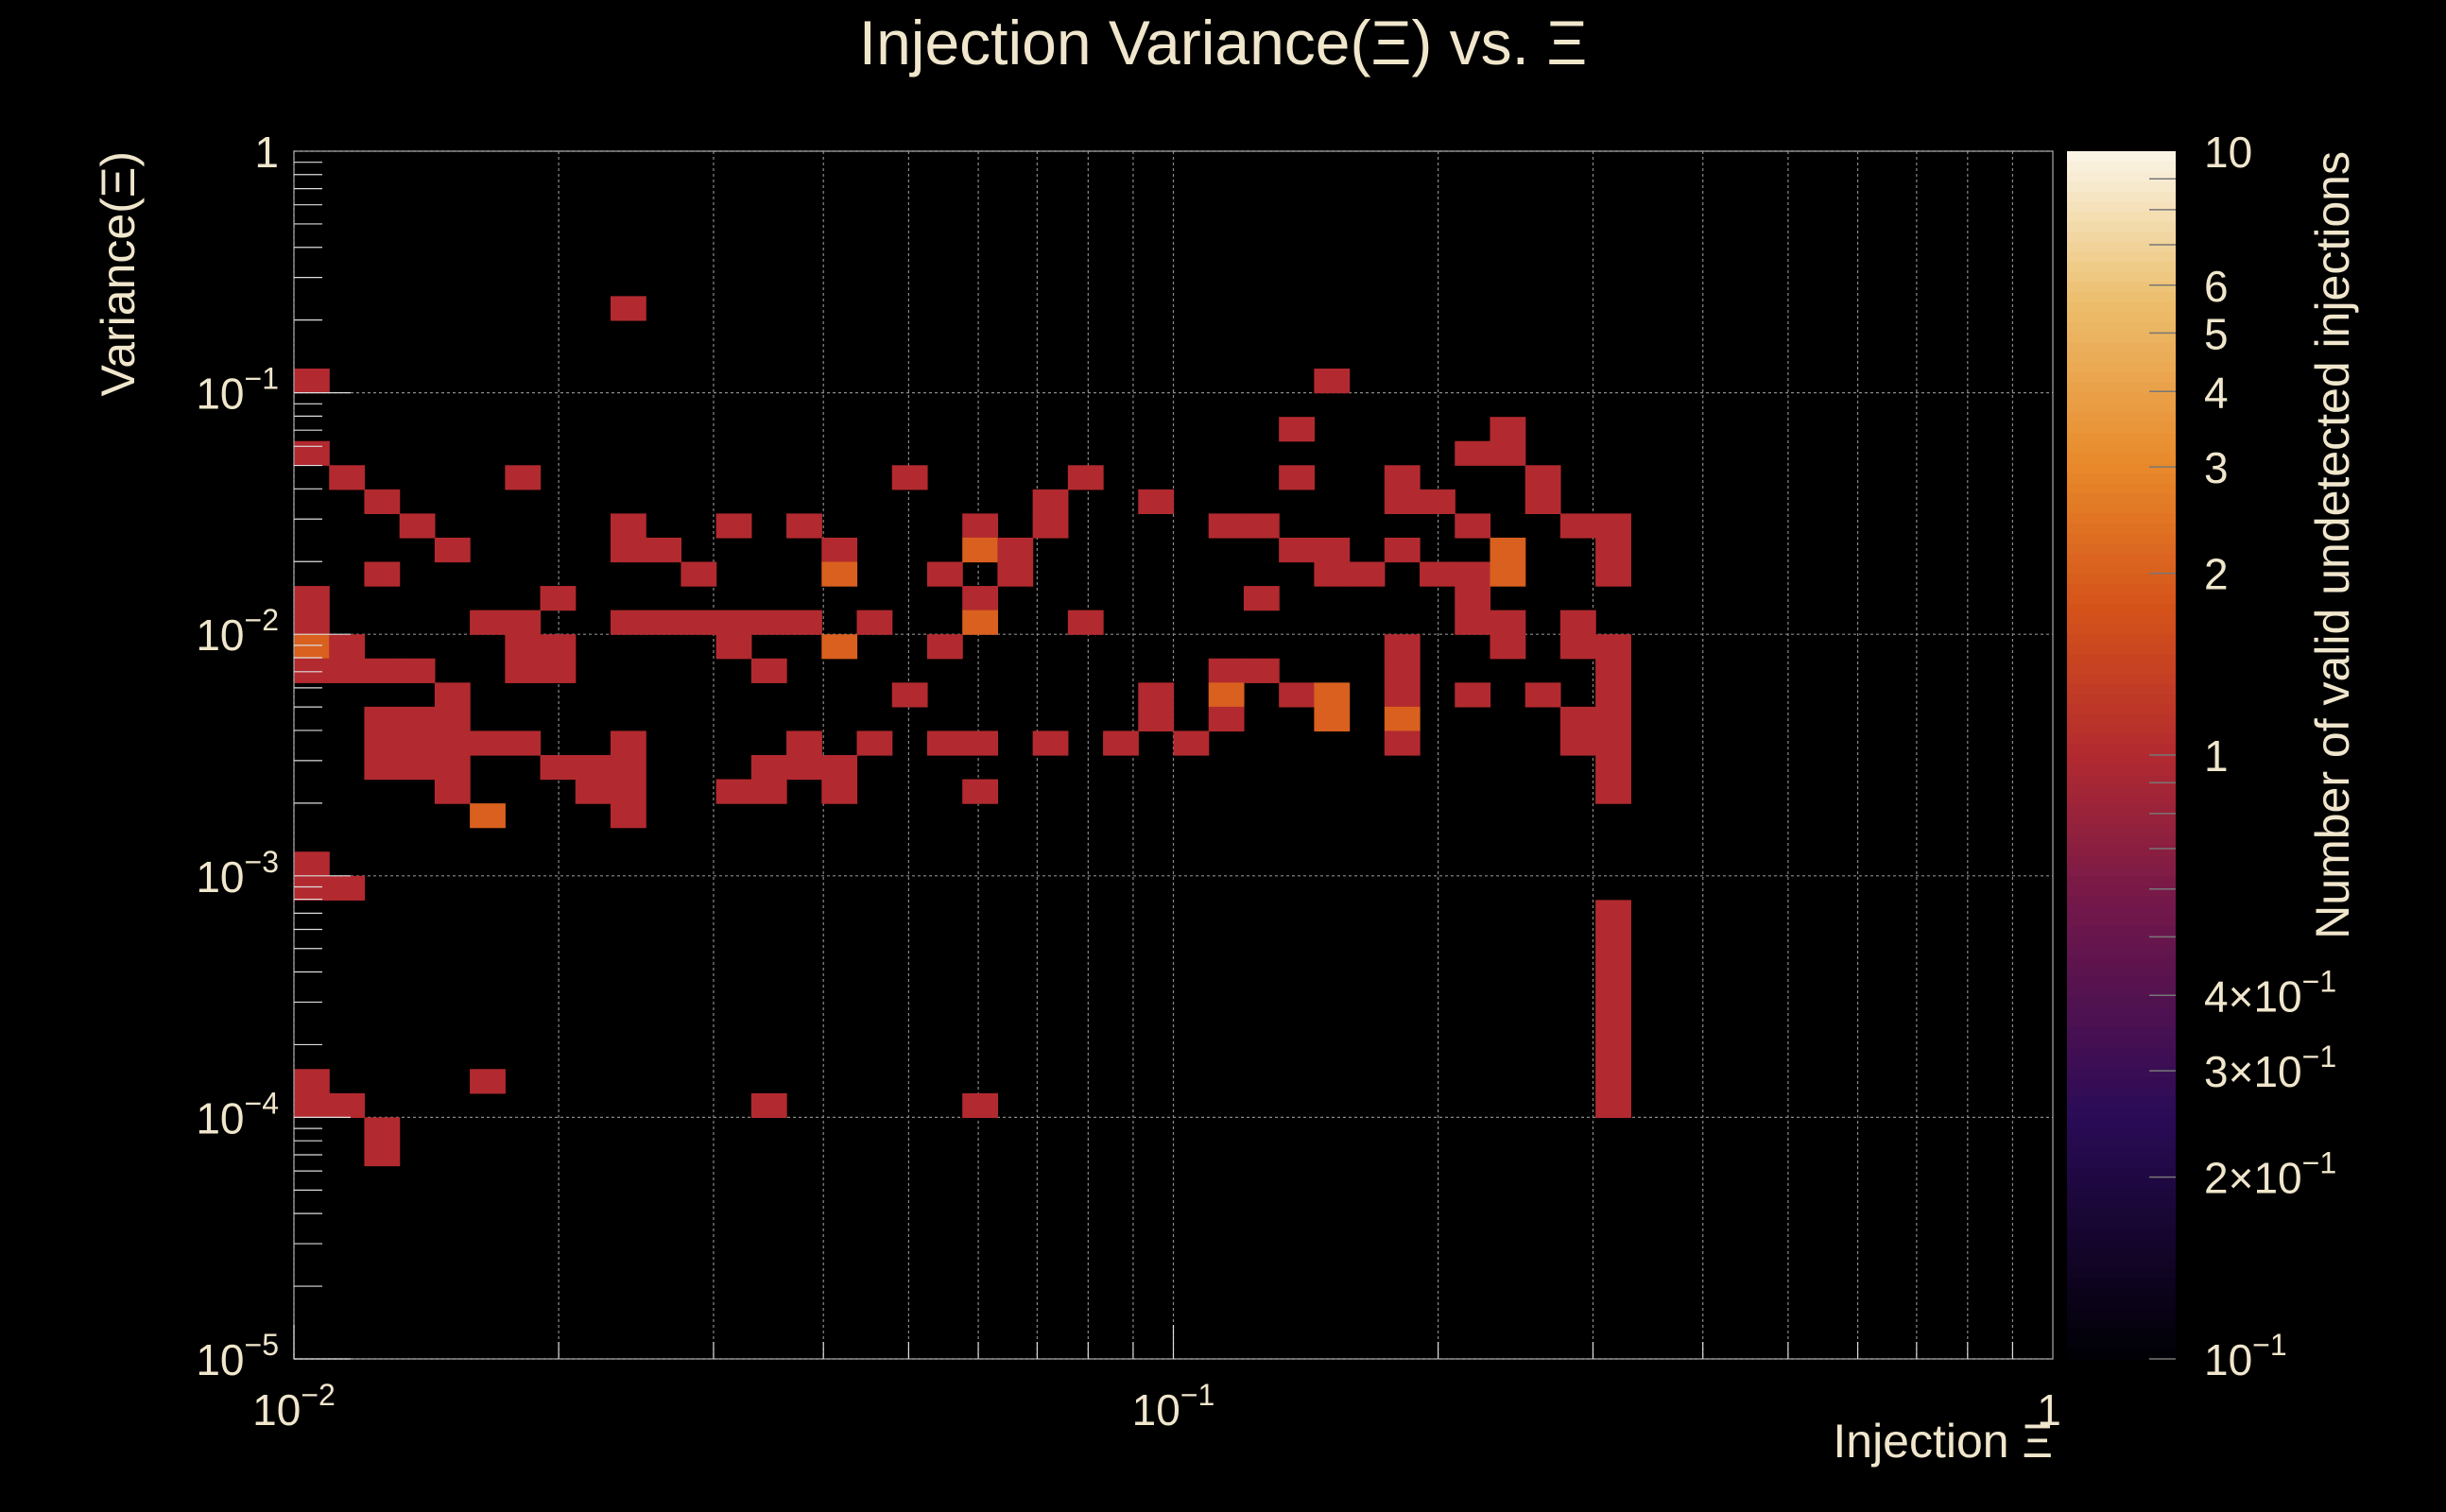  I want to click on y-tick-label: 10−4, so click(237, 1114).